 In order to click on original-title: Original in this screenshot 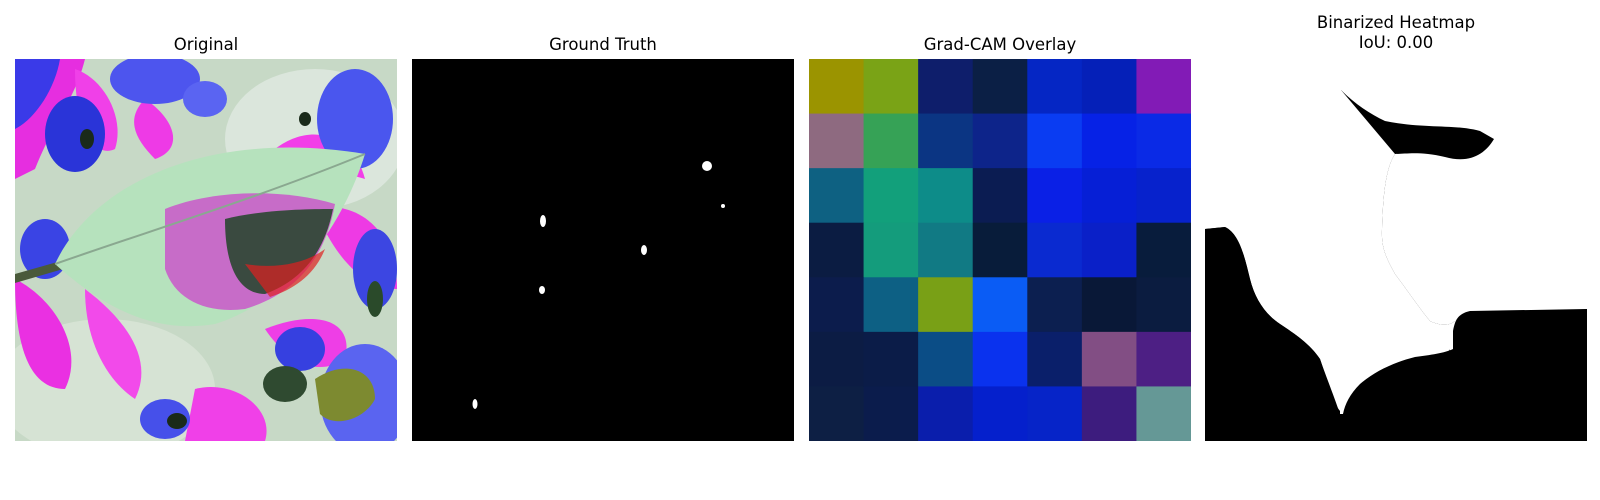, I will do `click(206, 44)`.